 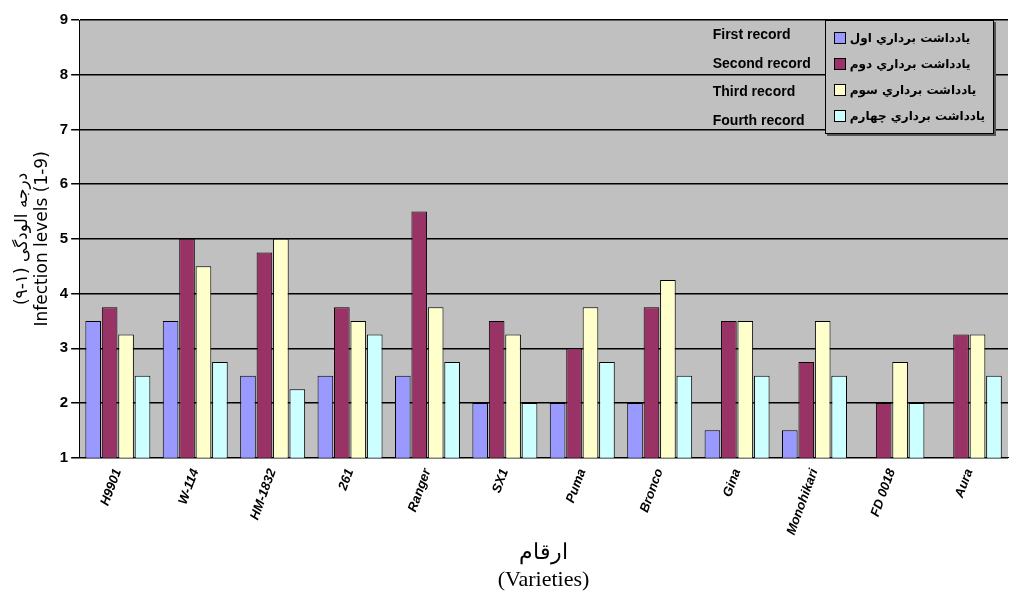 I want to click on x-tick-label: Bronco, so click(x=651, y=490).